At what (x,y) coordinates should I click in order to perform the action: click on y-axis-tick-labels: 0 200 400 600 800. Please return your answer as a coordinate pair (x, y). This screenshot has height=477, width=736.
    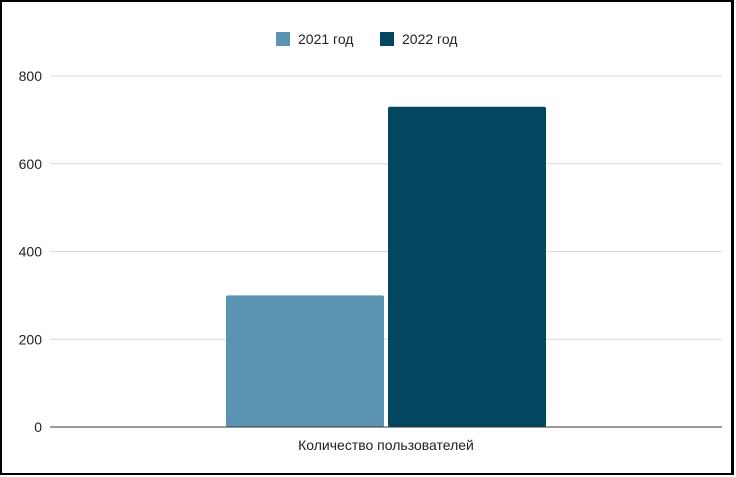
    Looking at the image, I should click on (31, 251).